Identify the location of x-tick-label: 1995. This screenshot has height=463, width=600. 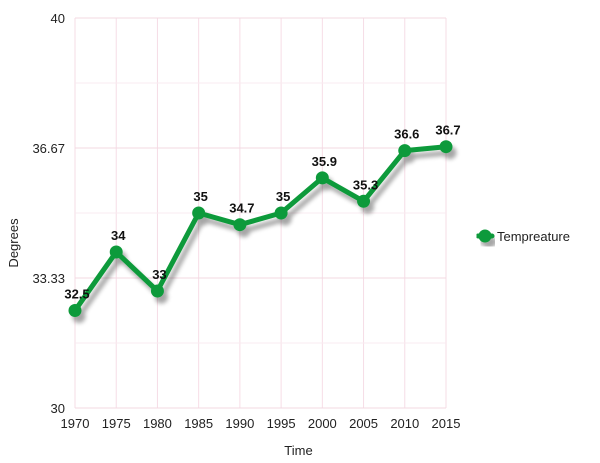
(281, 423).